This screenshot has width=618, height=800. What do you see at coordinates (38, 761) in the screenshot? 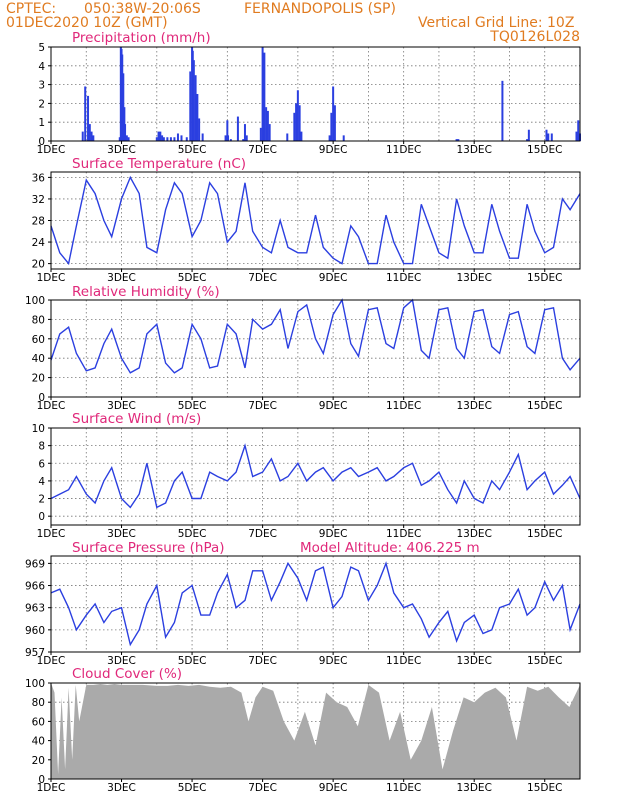
I see `y-tick-label: 20` at bounding box center [38, 761].